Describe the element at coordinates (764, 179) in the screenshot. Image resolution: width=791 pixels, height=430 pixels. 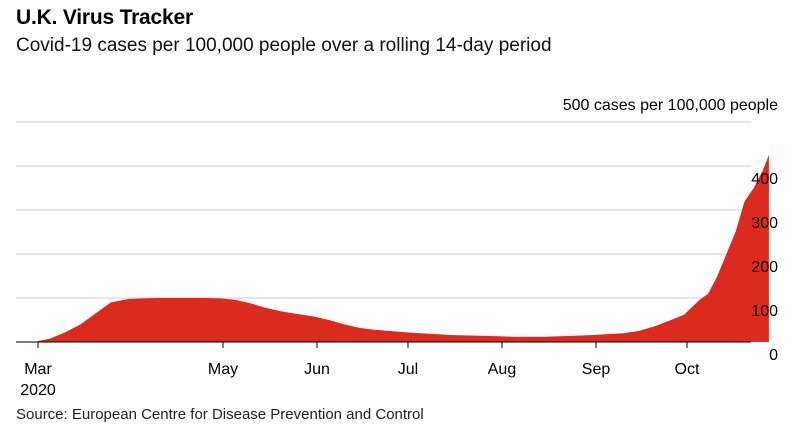
I see `y-tick-label-400: 400` at that location.